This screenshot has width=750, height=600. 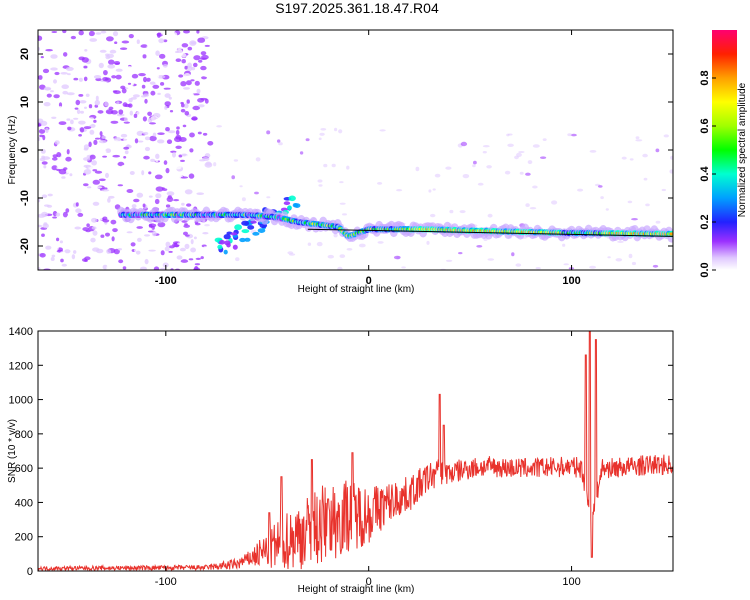 I want to click on y-tick-label: 1000, so click(x=21, y=401).